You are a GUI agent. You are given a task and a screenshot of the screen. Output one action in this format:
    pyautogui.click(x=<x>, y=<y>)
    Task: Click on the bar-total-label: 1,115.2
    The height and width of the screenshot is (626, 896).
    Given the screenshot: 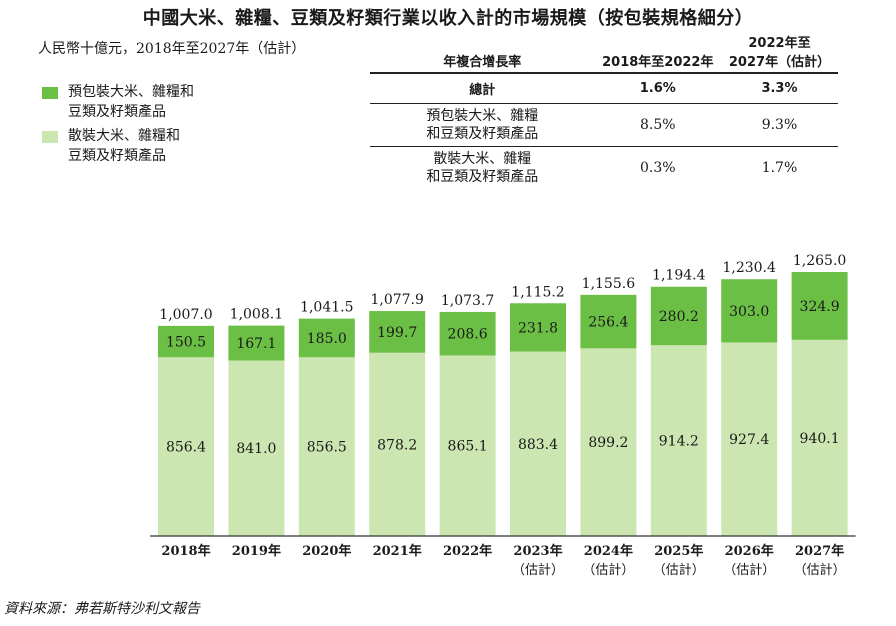 What is the action you would take?
    pyautogui.click(x=537, y=292)
    